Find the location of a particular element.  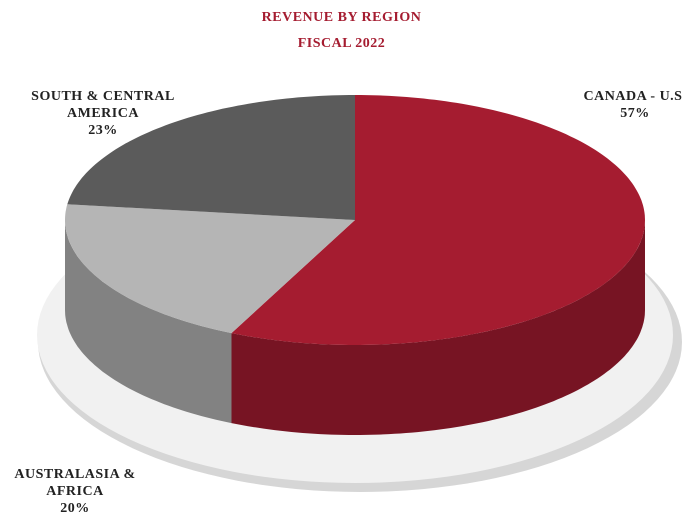

category-label: SOUTH & CENTRAL AMERICA is located at coordinates (103, 105).